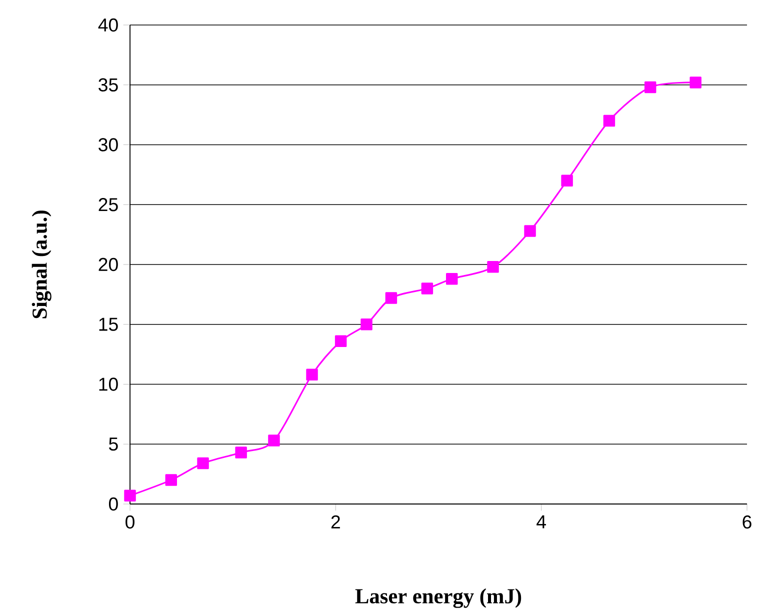 The image size is (759, 611). Describe the element at coordinates (113, 444) in the screenshot. I see `y-tick-label: 5` at that location.